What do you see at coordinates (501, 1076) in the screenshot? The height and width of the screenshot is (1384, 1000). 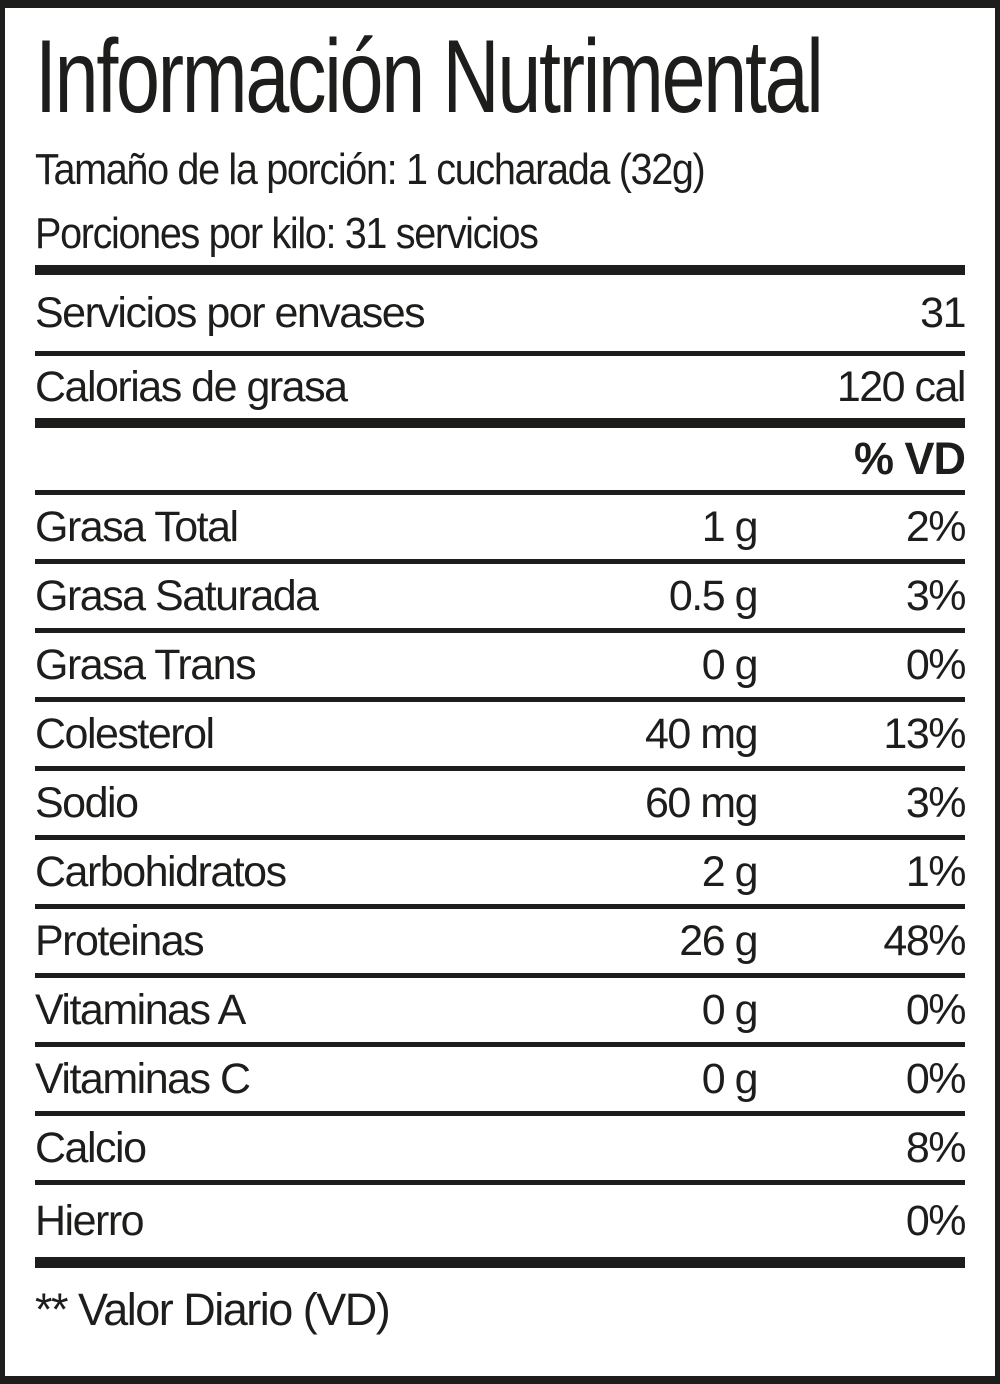 I see `nutrient-row: Vitaminas C 0 g 0%` at bounding box center [501, 1076].